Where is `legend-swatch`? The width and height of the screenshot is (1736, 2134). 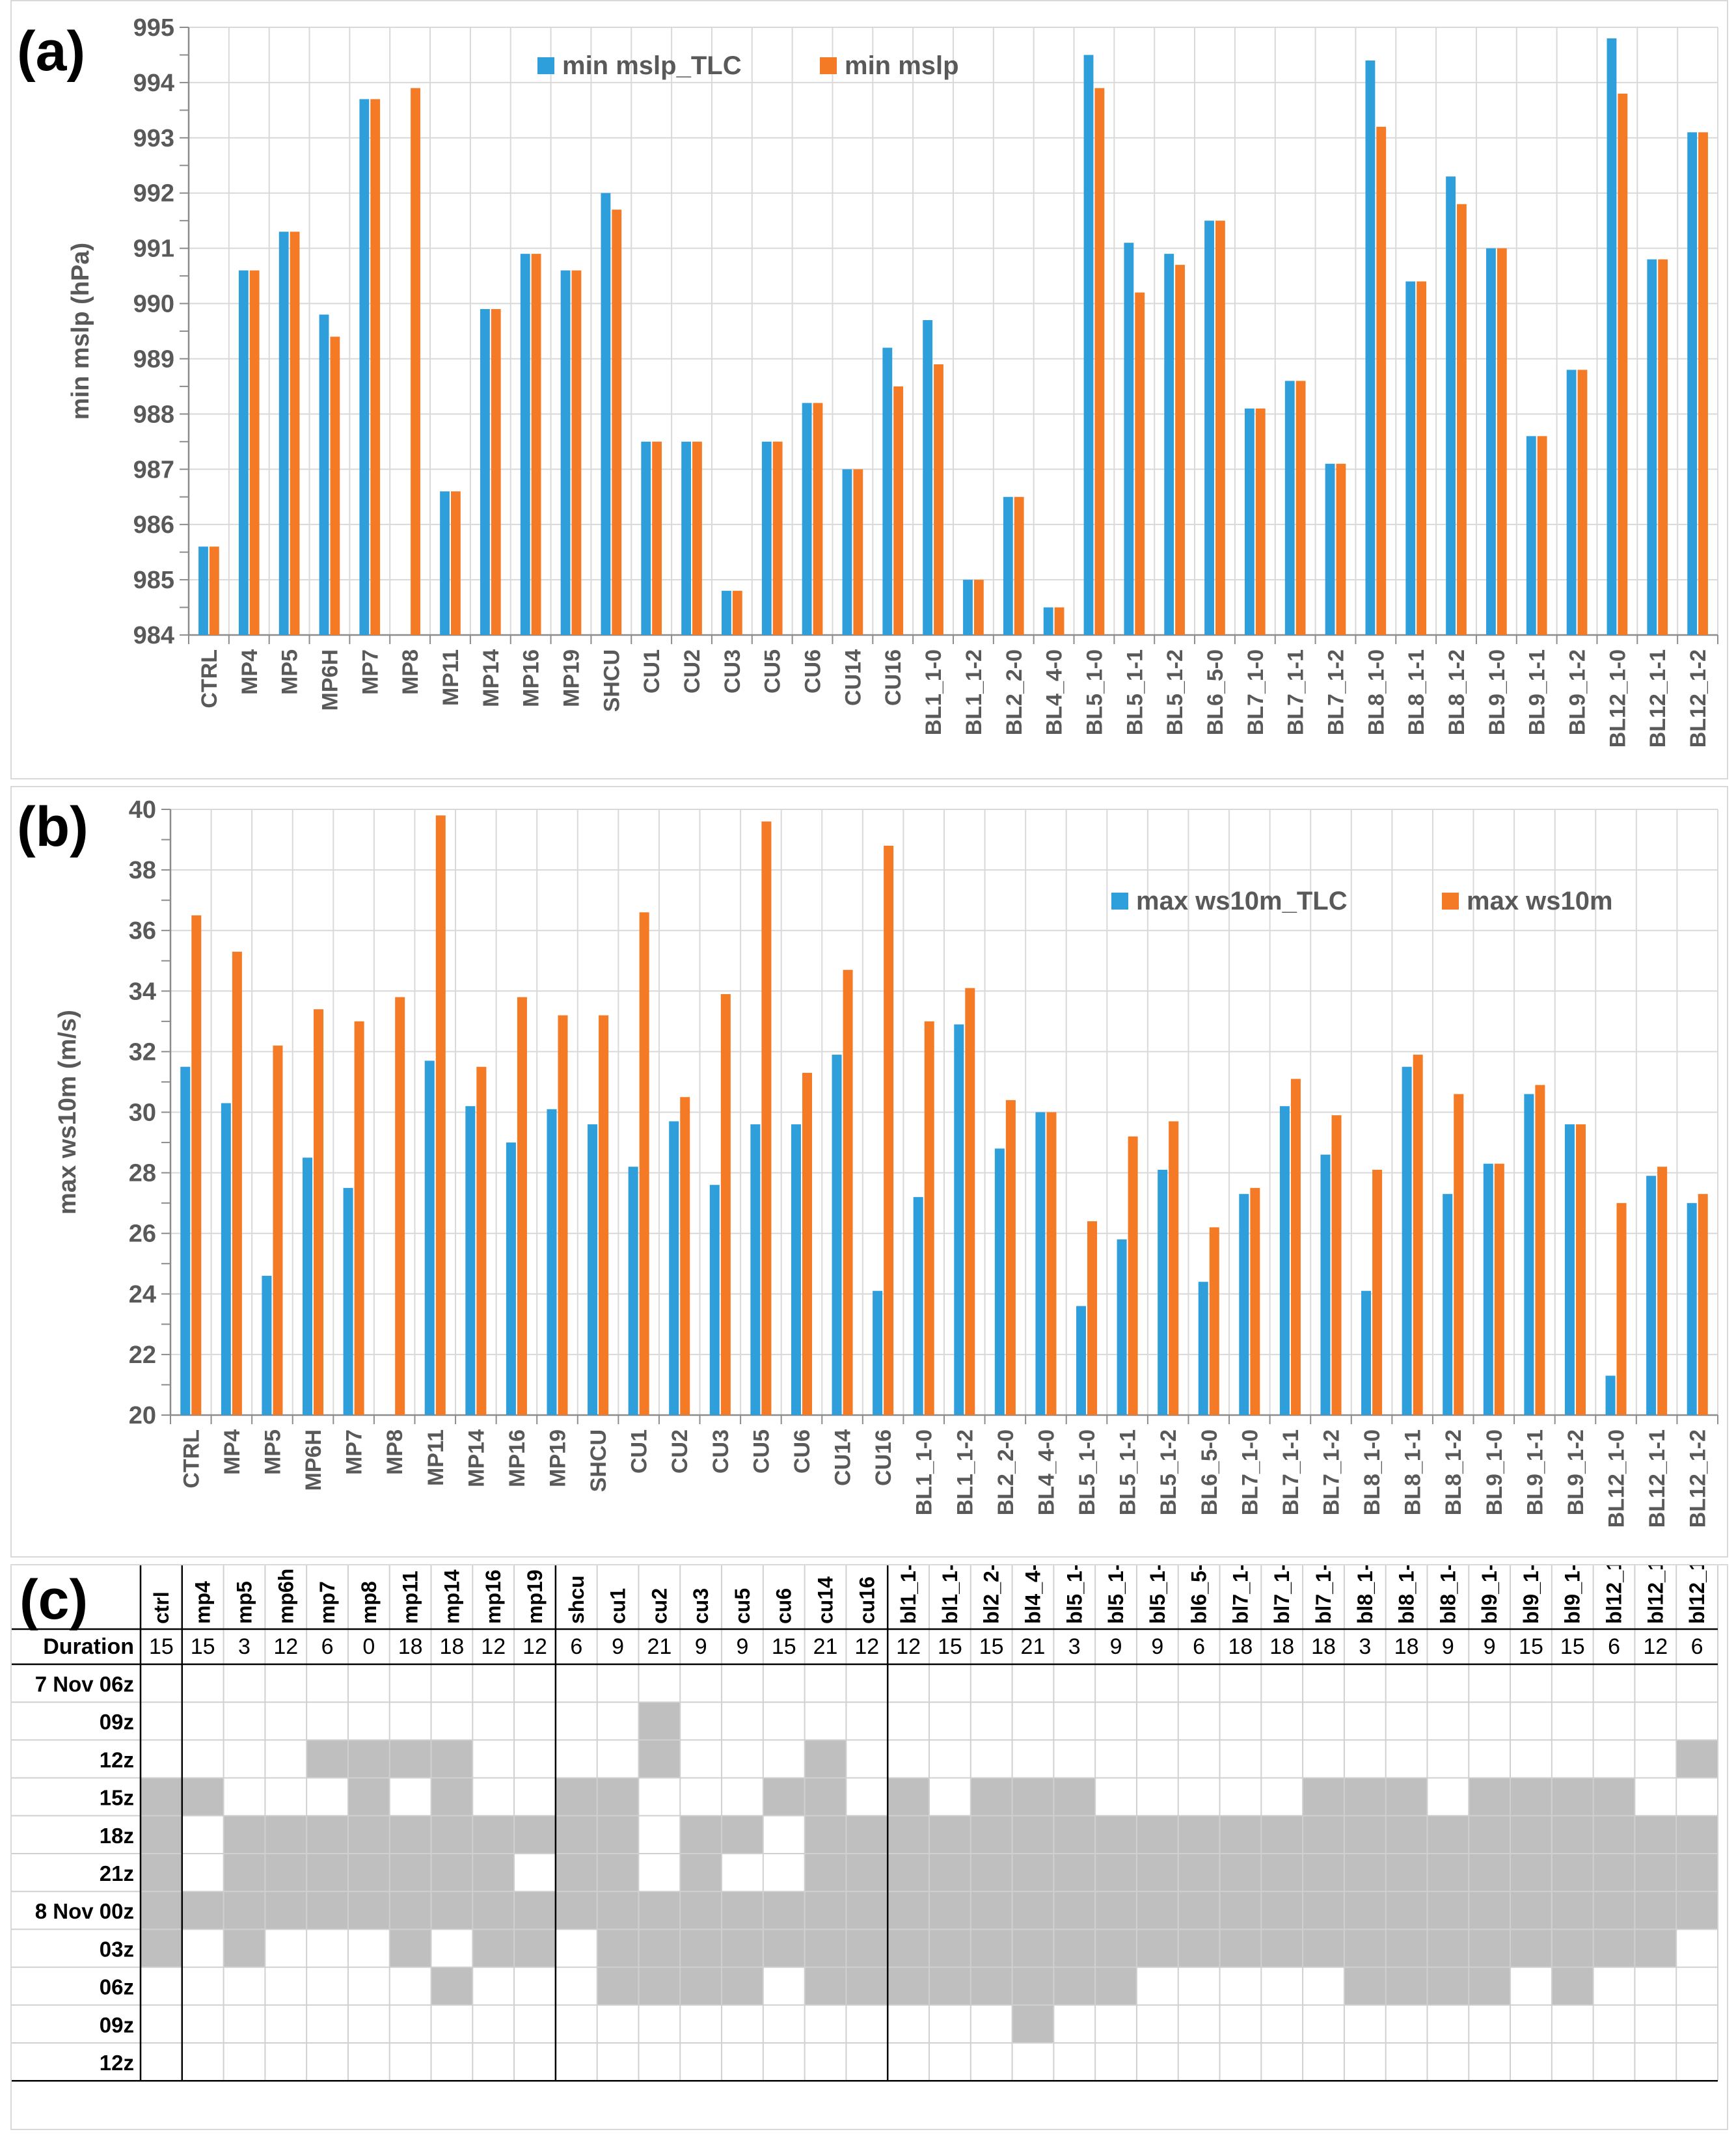 legend-swatch is located at coordinates (545, 65).